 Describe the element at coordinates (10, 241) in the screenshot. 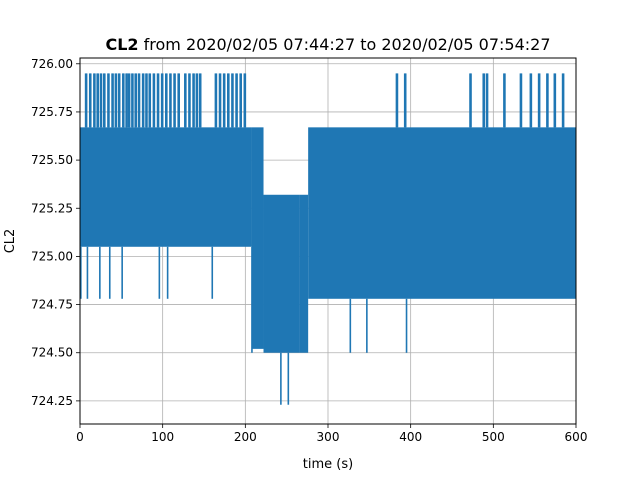

I see `y-axis-label: CL2` at that location.